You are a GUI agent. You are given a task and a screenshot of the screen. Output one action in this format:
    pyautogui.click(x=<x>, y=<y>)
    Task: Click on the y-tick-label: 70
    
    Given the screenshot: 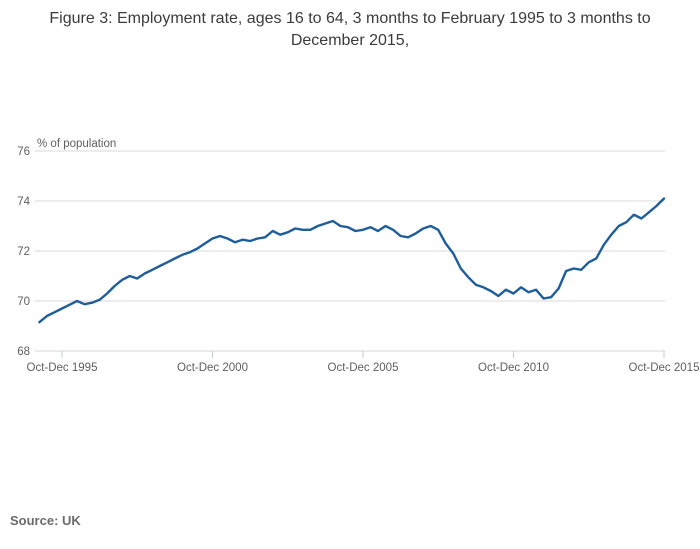 What is the action you would take?
    pyautogui.click(x=23, y=302)
    